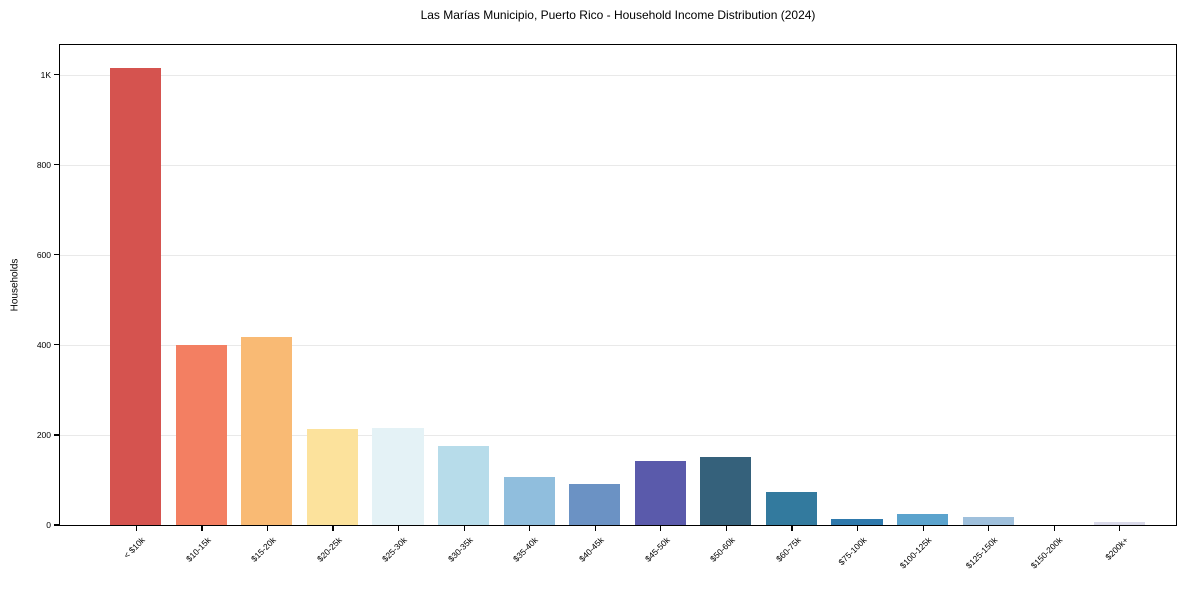 This screenshot has height=590, width=1189. Describe the element at coordinates (198, 549) in the screenshot. I see `x-tick-label: $10-15k` at that location.